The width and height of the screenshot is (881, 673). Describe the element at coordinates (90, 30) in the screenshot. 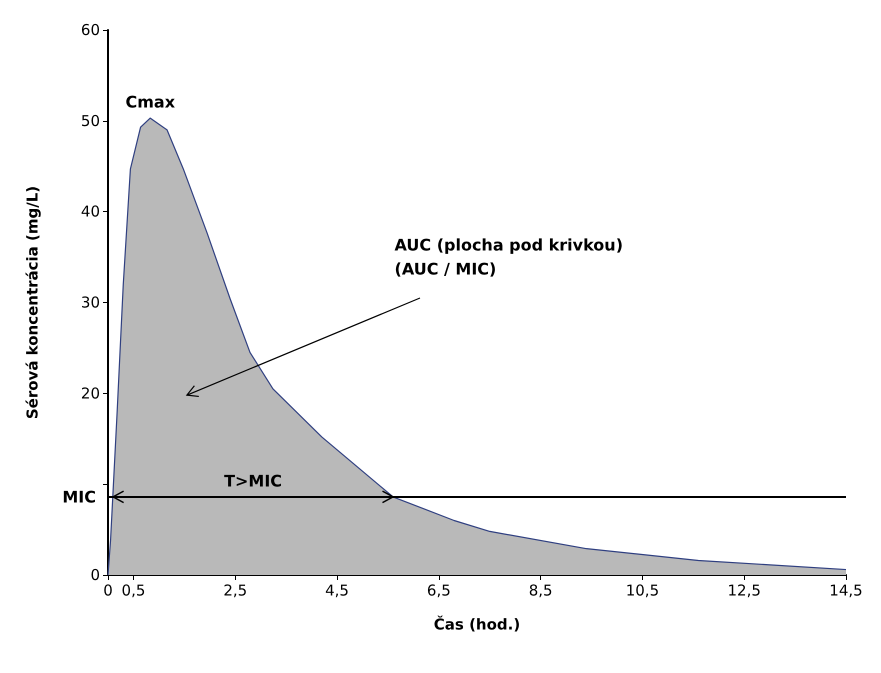

I see `y-tick-label: 60` at that location.